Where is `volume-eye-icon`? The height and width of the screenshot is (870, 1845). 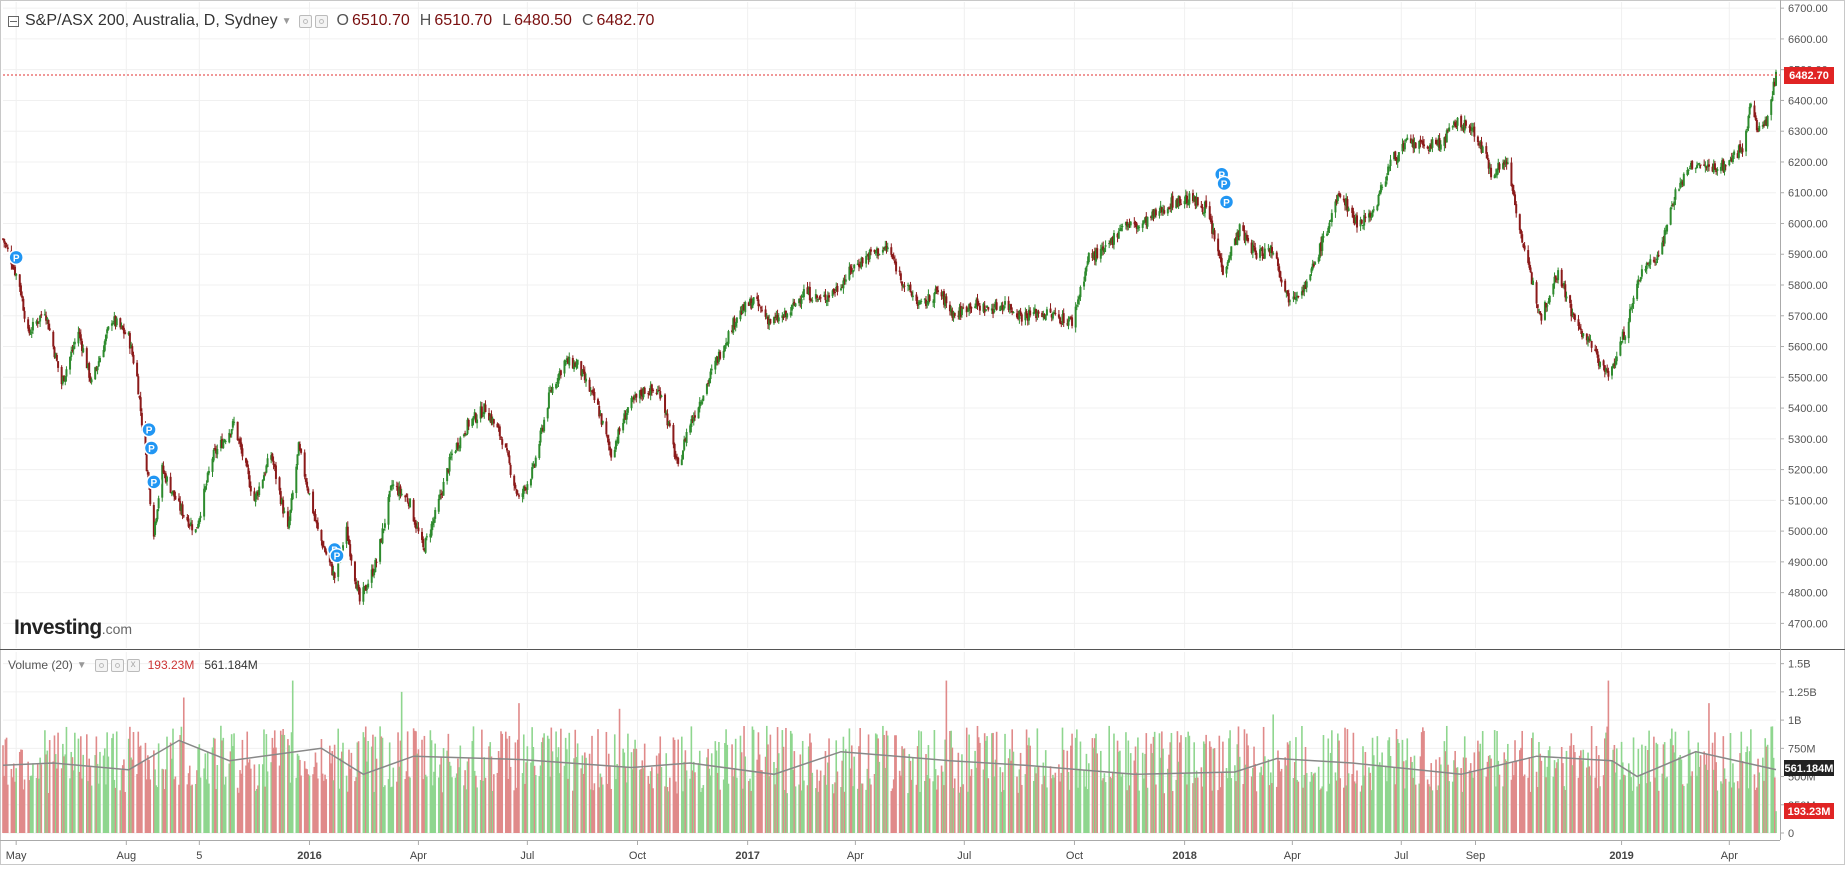
volume-eye-icon is located at coordinates (117, 665).